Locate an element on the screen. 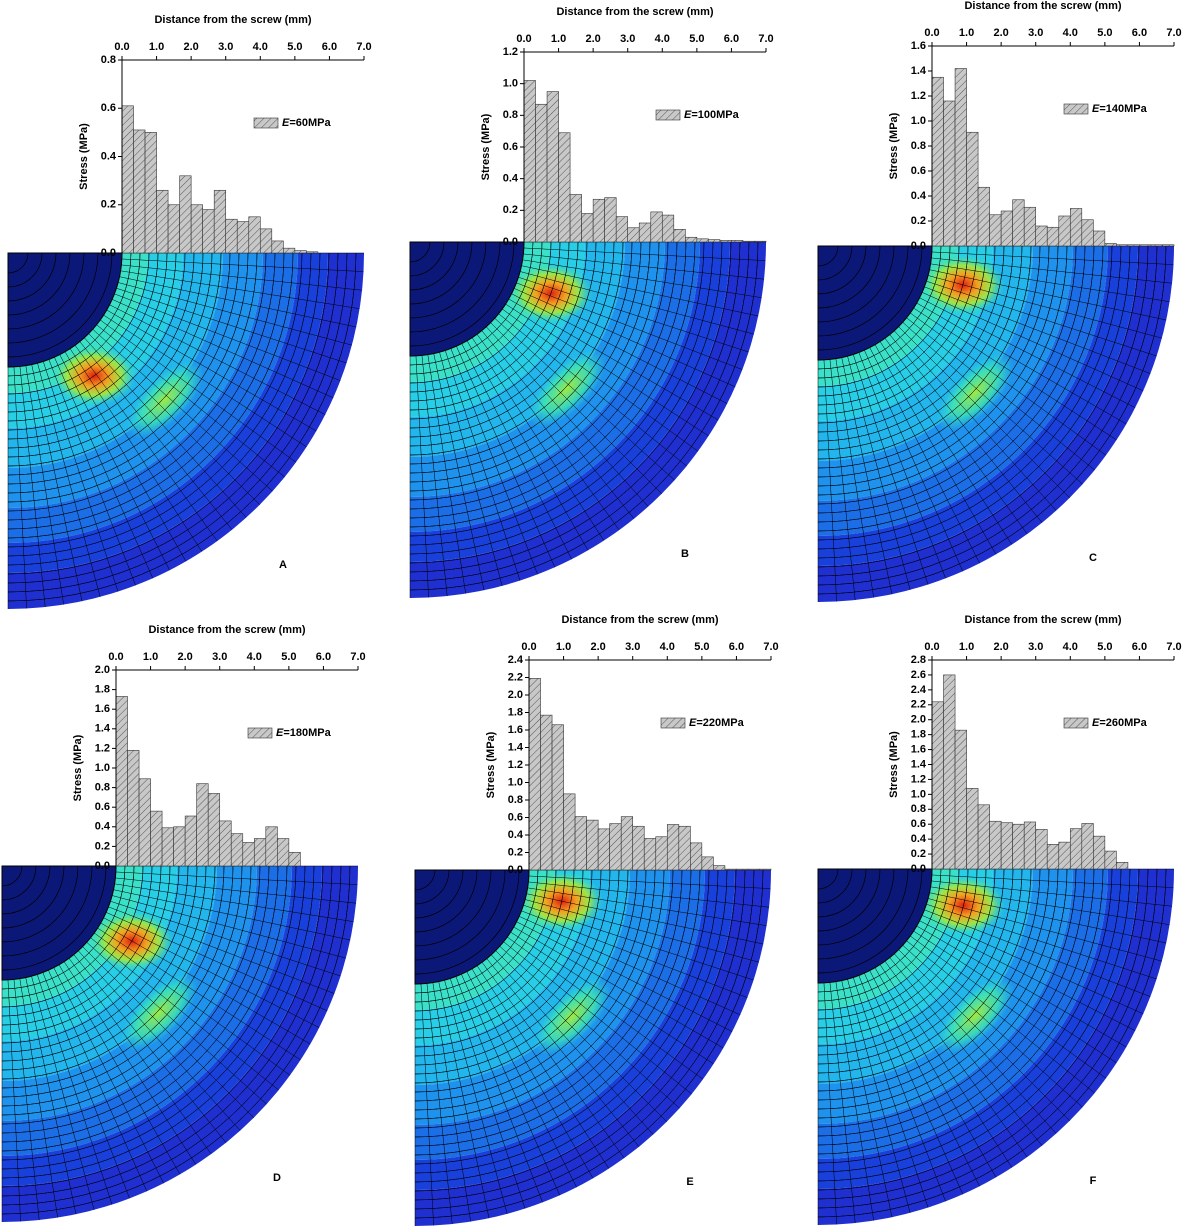 This screenshot has width=1200, height=1232. x-tick-label: 1.0 is located at coordinates (966, 647).